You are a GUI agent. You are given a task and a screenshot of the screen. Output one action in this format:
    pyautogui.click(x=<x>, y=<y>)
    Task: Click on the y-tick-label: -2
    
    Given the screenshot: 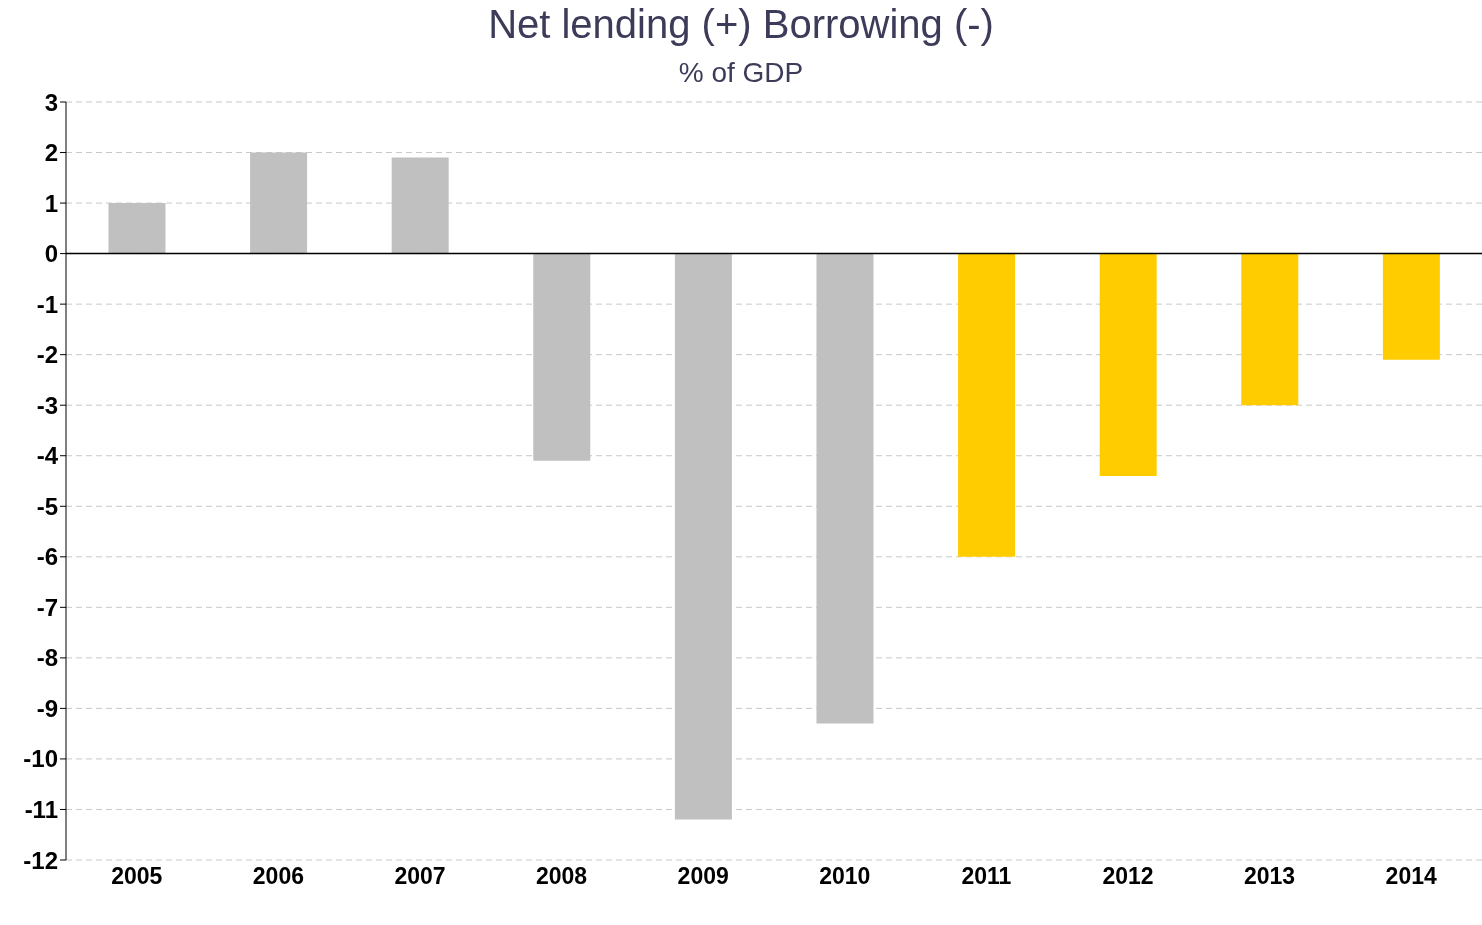 What is the action you would take?
    pyautogui.click(x=47, y=355)
    